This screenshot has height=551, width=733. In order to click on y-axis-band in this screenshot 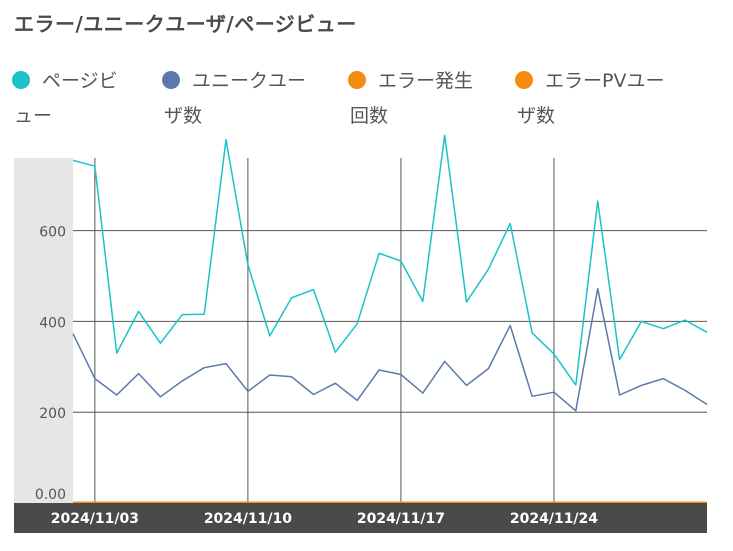, I will do `click(43, 330)`.